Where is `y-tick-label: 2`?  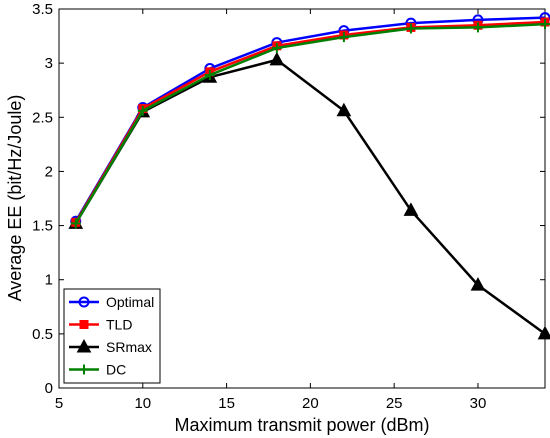
y-tick-label: 2 is located at coordinates (49, 171).